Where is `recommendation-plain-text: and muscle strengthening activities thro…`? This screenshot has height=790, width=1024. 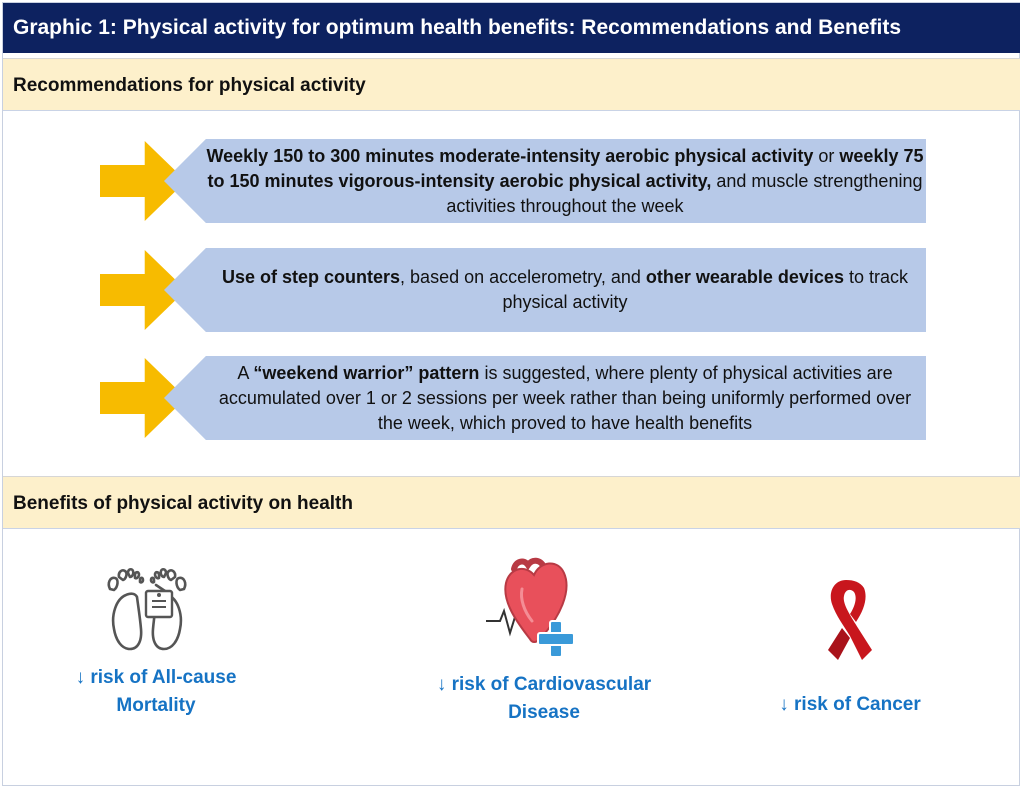
recommendation-plain-text: and muscle strengthening activities thro… is located at coordinates (684, 193).